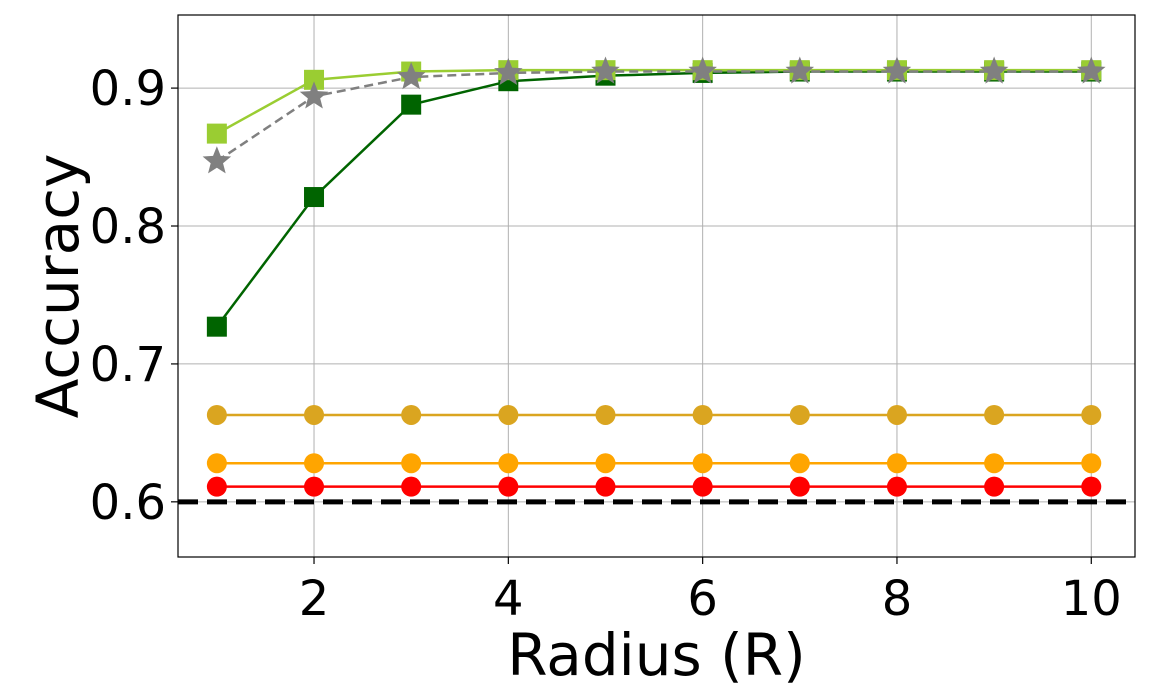 Image resolution: width=1150 pixels, height=700 pixels. What do you see at coordinates (128, 227) in the screenshot?
I see `y-tick-label: 0.8` at bounding box center [128, 227].